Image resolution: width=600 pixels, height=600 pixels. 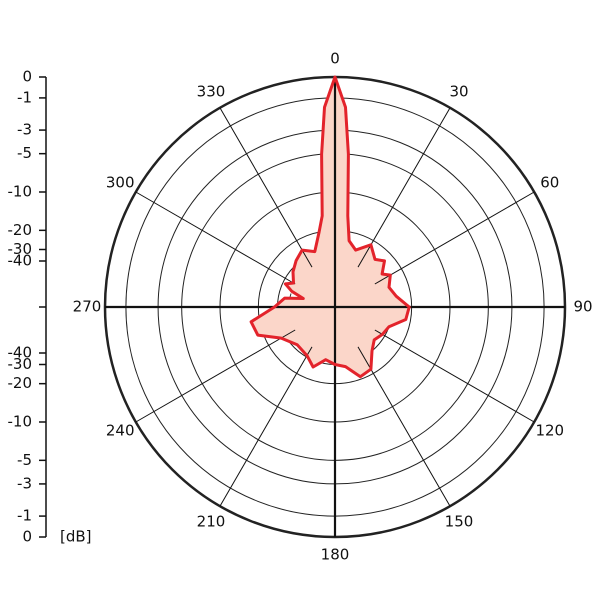 I want to click on pattern-area, so click(x=330, y=227).